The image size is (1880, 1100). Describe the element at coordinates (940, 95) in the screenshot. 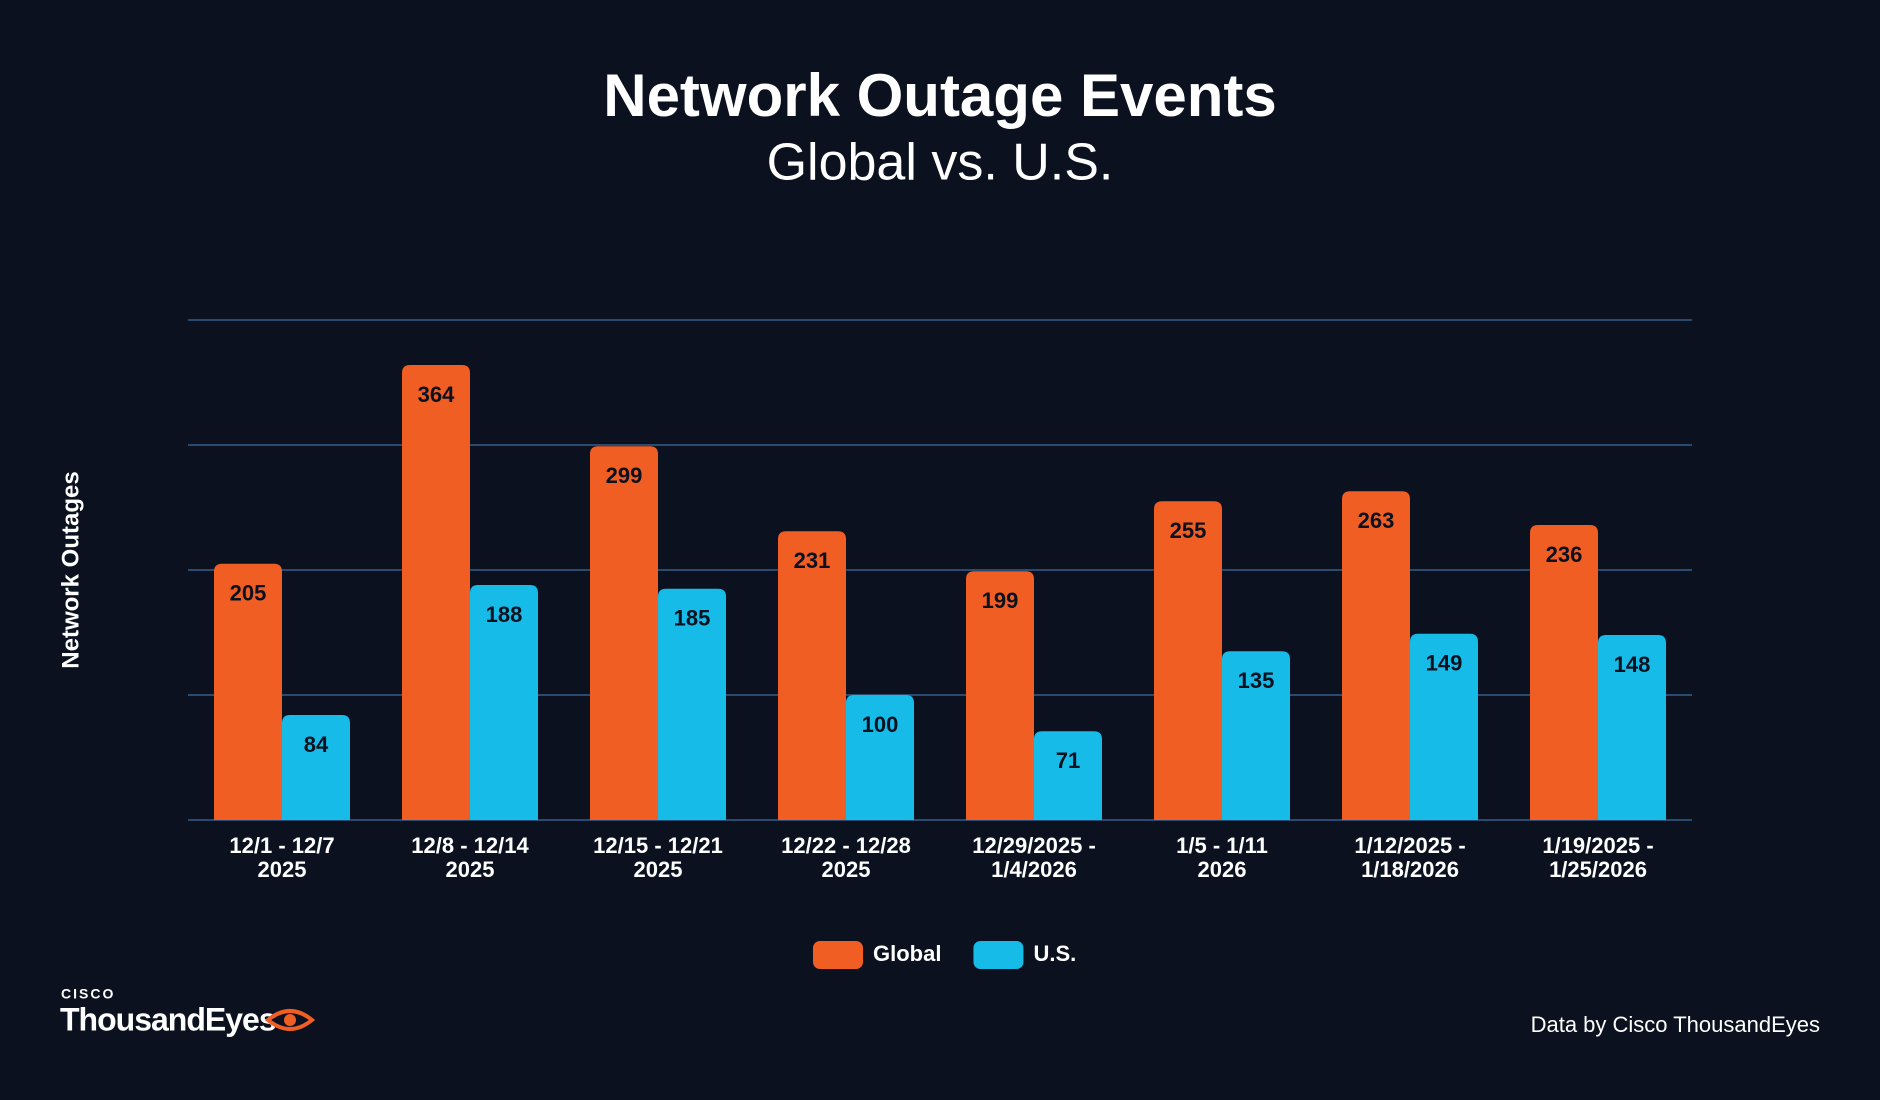

I see `chart-title: Network Outage Events` at that location.